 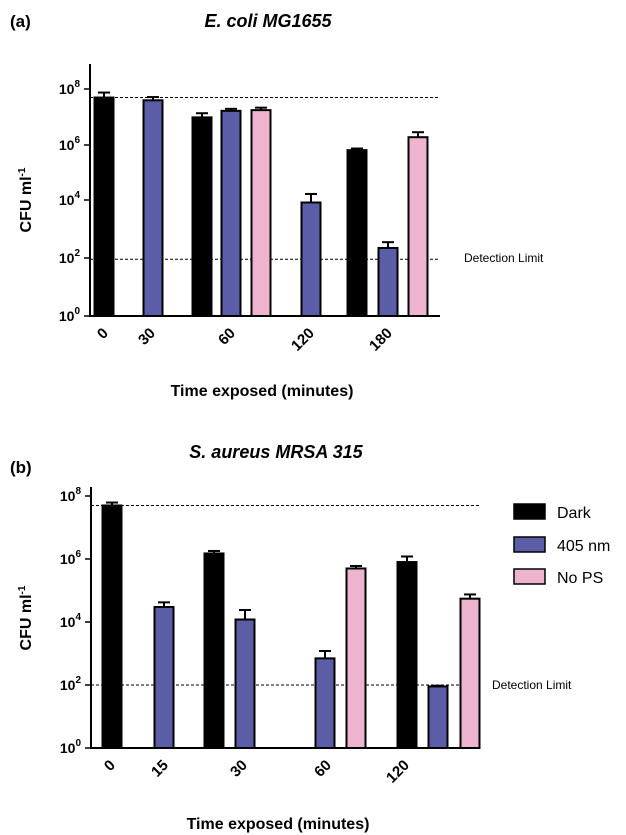 What do you see at coordinates (104, 206) in the screenshot?
I see `panel-a-bar-0-dark` at bounding box center [104, 206].